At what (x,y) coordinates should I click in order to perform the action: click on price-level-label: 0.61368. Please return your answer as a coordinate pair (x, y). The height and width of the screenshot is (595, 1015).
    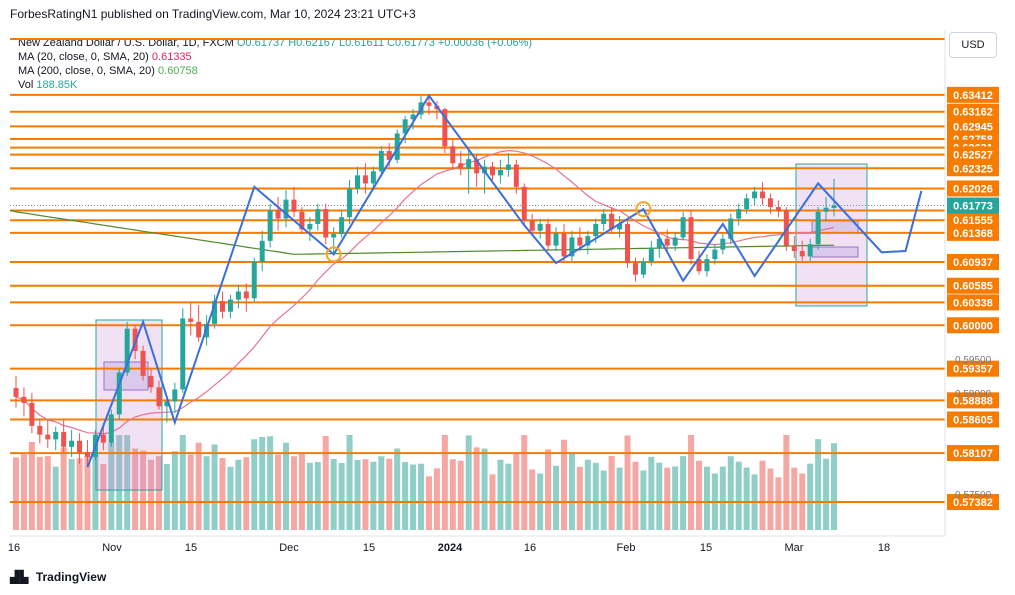
    Looking at the image, I should click on (973, 234).